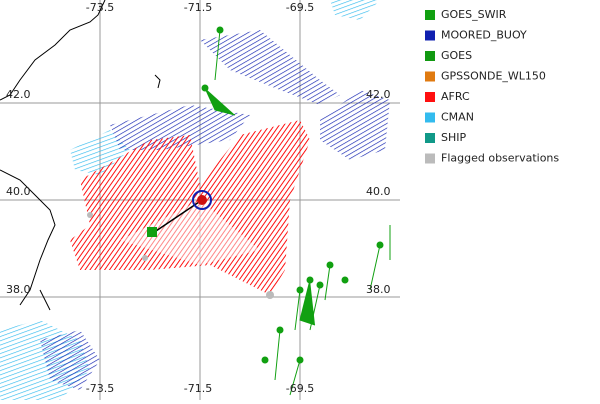 Image resolution: width=600 pixels, height=404 pixels. Describe the element at coordinates (455, 96) in the screenshot. I see `legend-label: AFRC` at that location.